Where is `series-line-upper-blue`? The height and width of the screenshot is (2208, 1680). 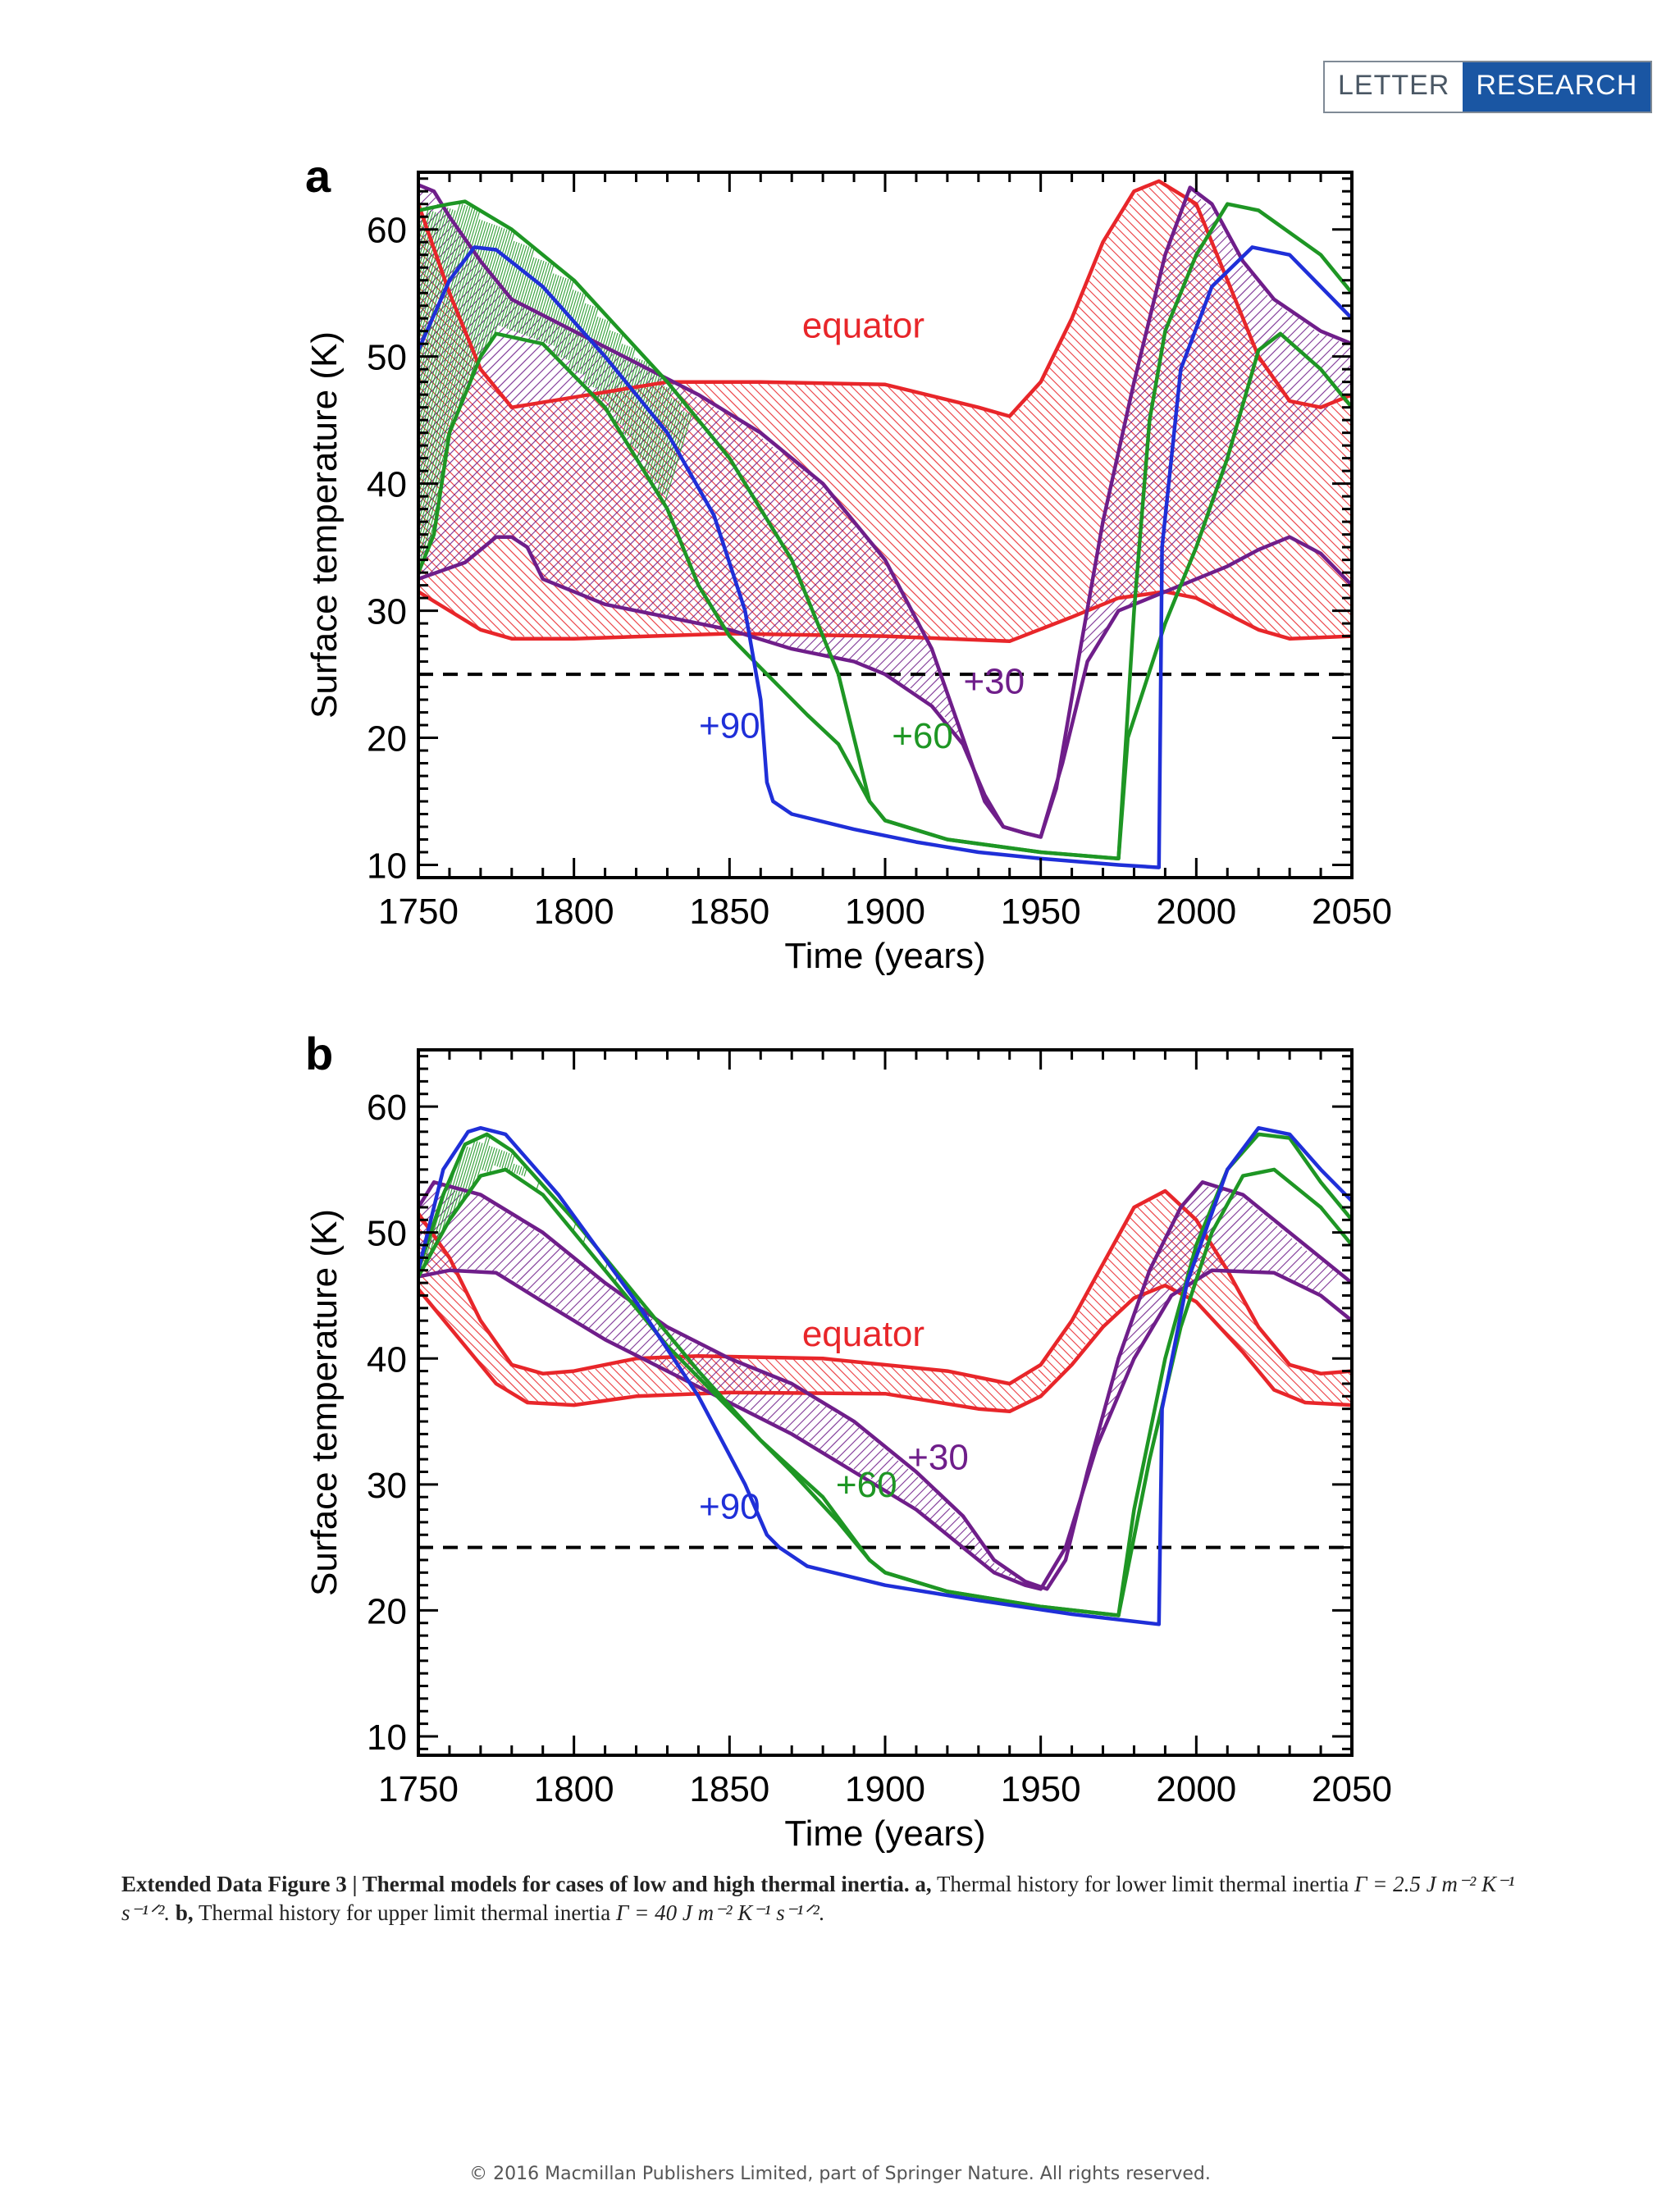
series-line-upper-blue is located at coordinates (885, 1375).